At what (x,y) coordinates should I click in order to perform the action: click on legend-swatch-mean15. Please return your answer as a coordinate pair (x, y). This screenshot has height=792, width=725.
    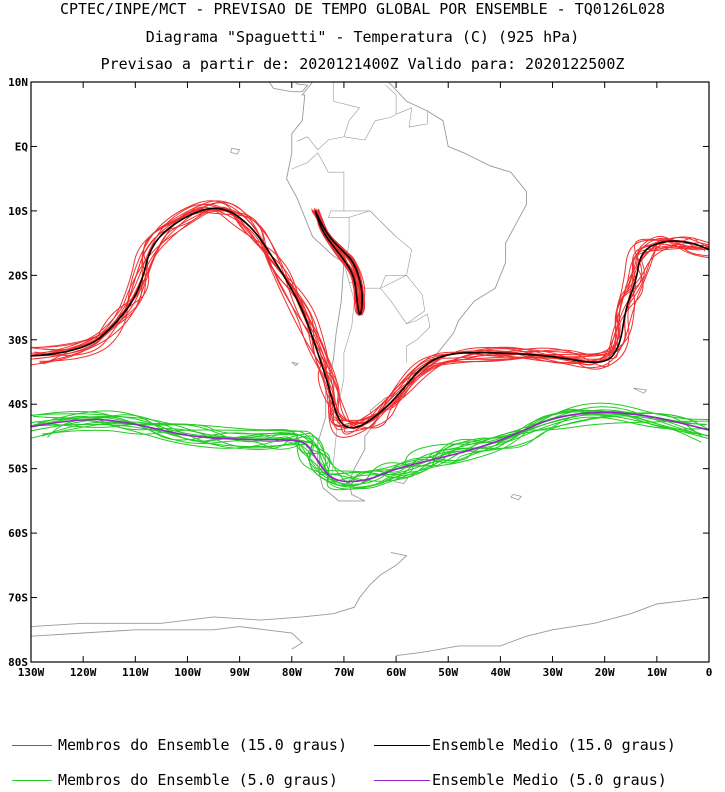
    Looking at the image, I should click on (402, 745).